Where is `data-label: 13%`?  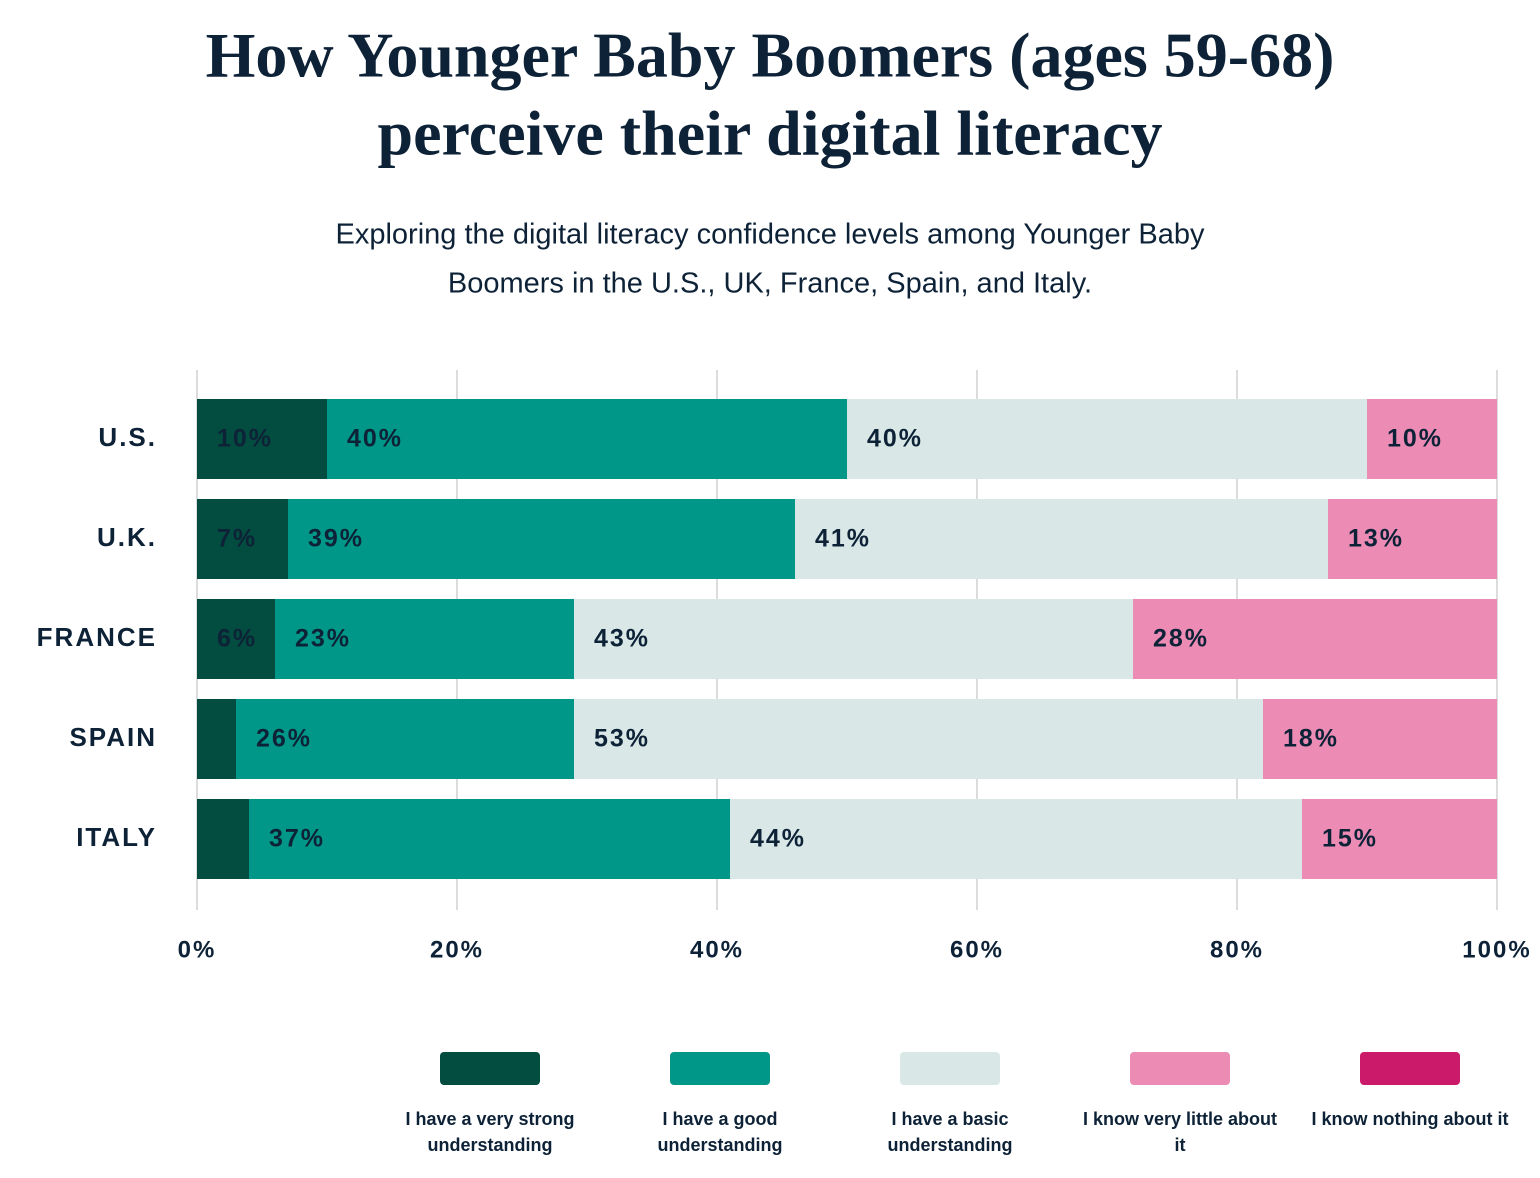 data-label: 13% is located at coordinates (1376, 539).